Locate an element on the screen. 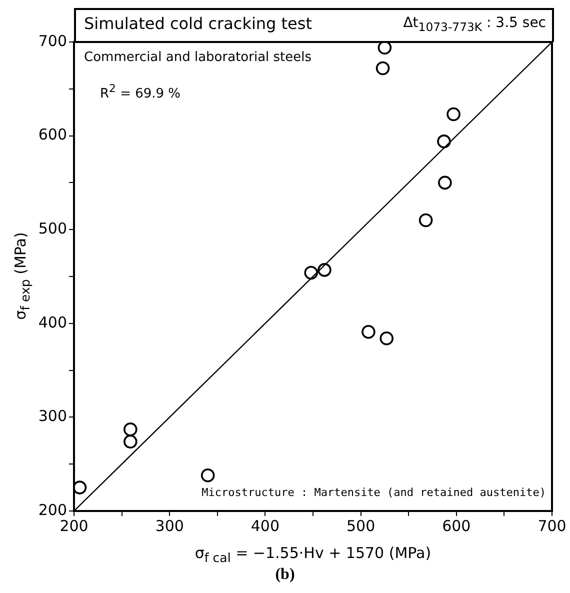 The image size is (570, 593). chart-subtitle: Δt$_{1073-773K}$ : 3.5 sec is located at coordinates (474, 24).